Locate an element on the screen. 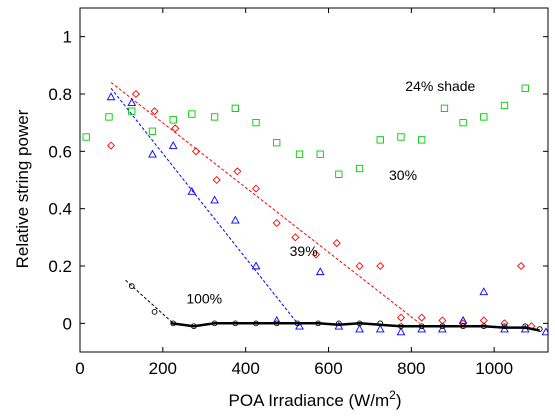  trend-line-dashed is located at coordinates (149, 301).